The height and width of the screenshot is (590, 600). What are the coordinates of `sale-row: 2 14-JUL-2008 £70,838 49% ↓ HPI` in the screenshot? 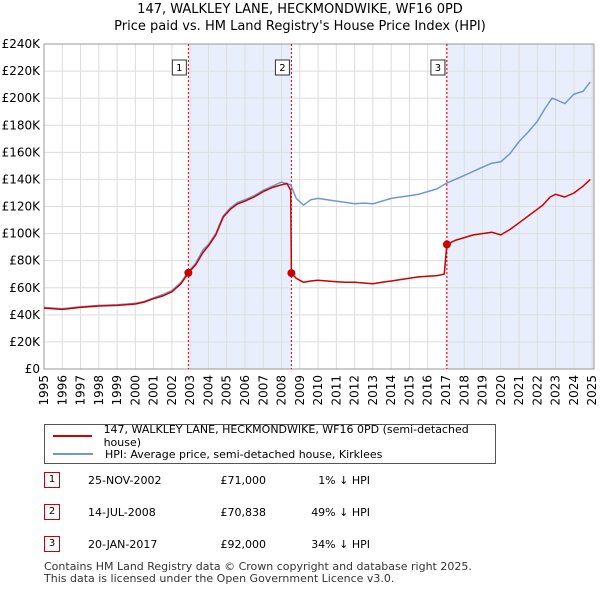 It's located at (304, 513).